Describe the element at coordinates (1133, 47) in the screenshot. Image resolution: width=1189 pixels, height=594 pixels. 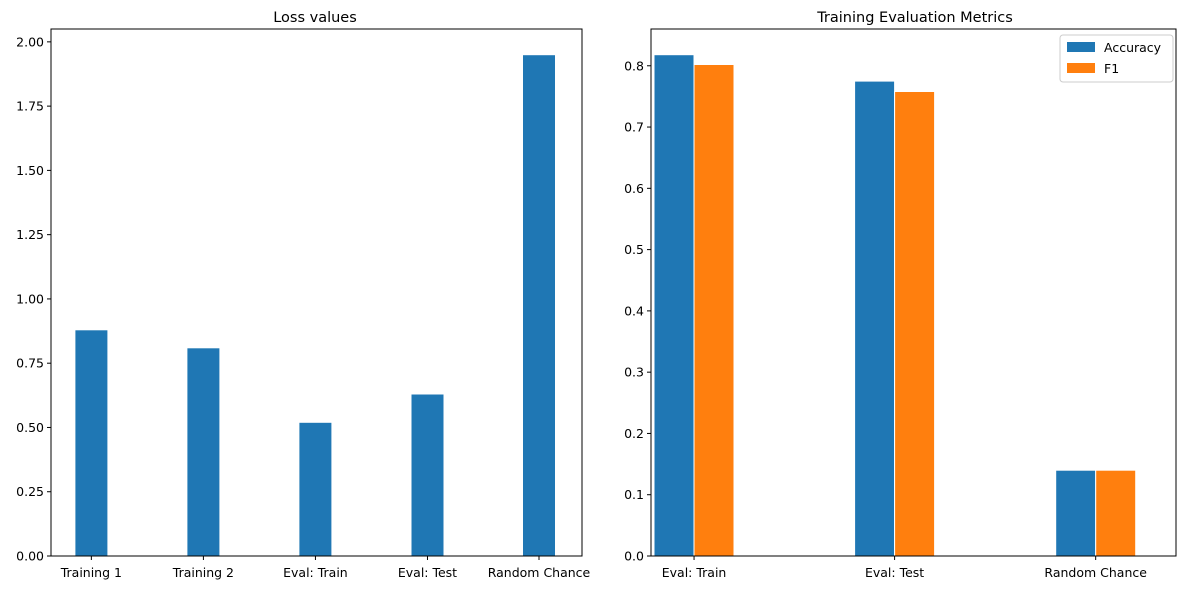
I see `legend-label-accuracy: Accuracy` at that location.